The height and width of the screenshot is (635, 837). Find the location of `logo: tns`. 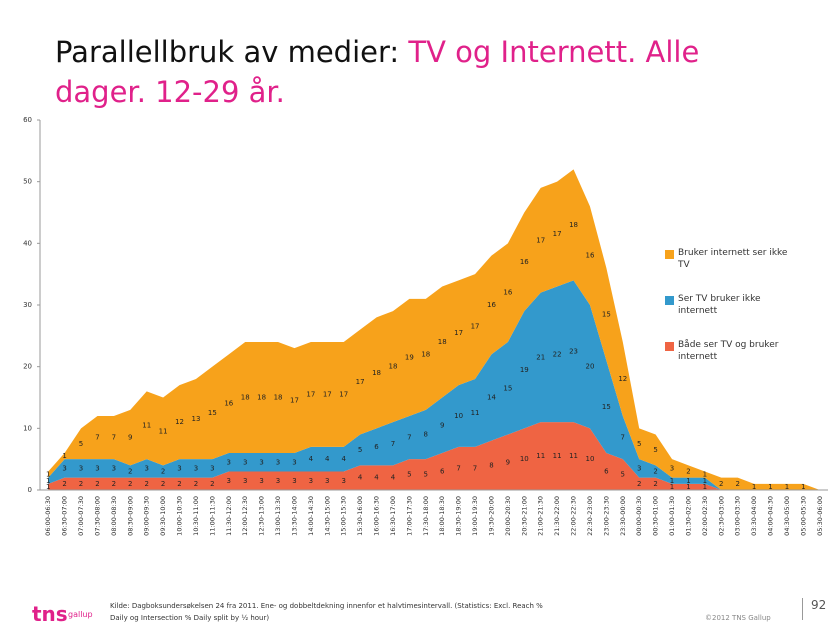

logo: tns is located at coordinates (50, 614).